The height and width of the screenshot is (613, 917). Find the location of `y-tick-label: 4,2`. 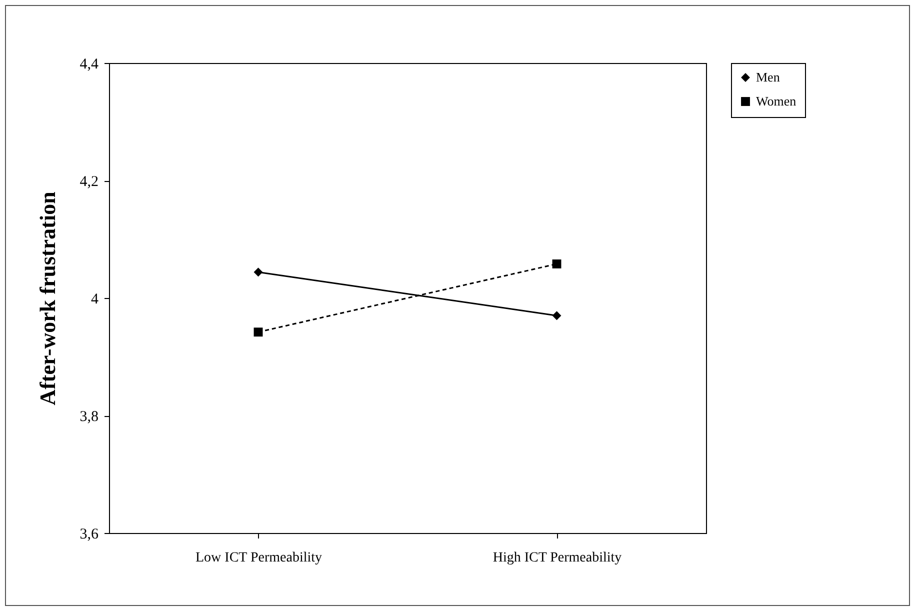

y-tick-label: 4,2 is located at coordinates (89, 182).